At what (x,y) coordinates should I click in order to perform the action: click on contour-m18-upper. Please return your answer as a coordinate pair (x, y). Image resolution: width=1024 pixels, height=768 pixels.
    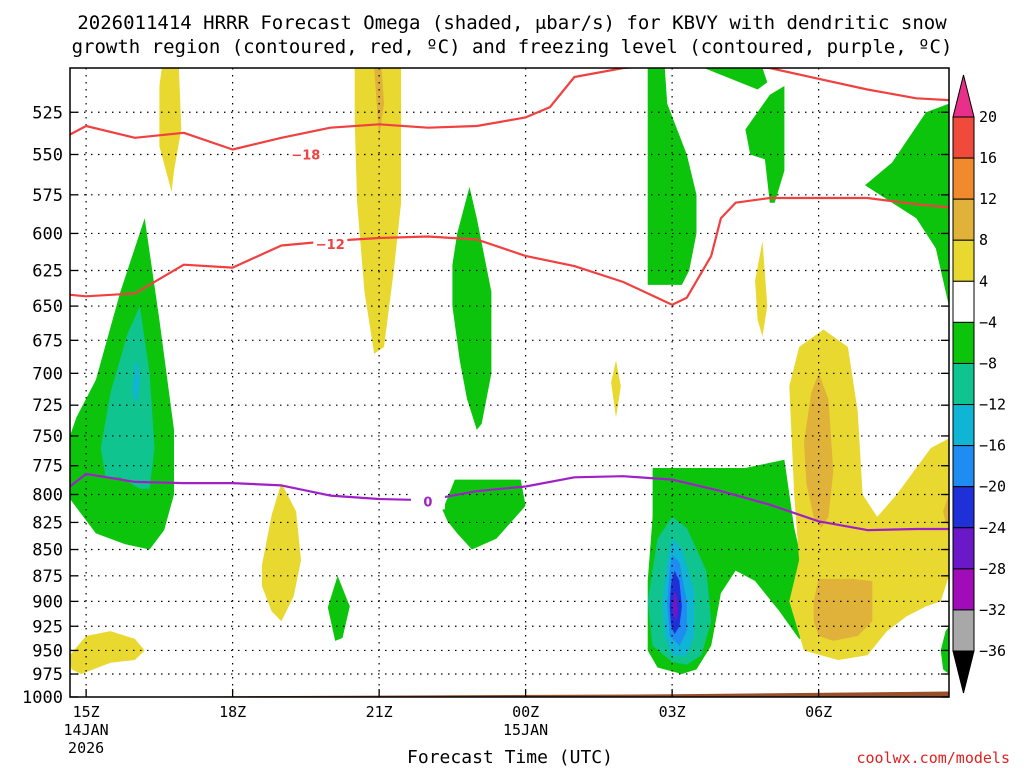
    Looking at the image, I should click on (509, 109).